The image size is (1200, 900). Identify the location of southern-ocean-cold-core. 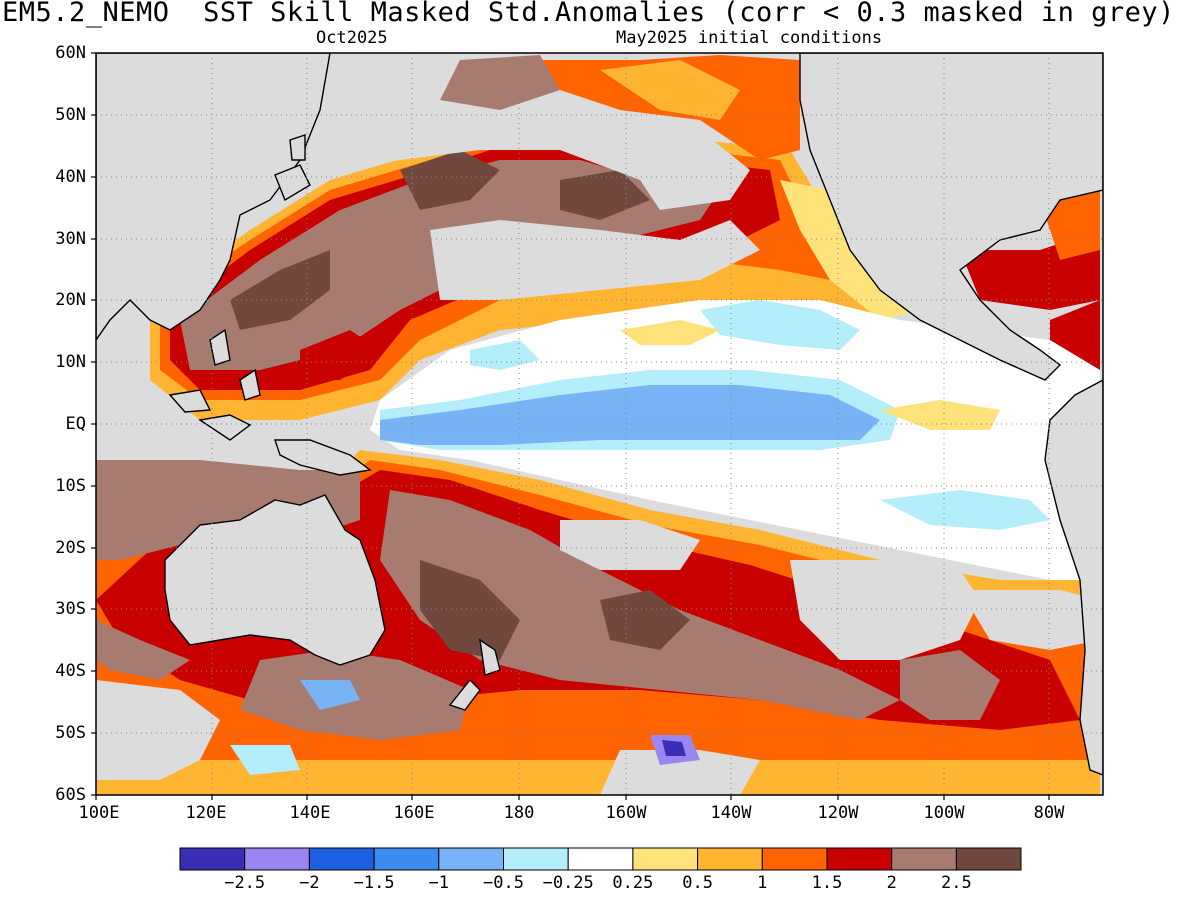
(674, 748).